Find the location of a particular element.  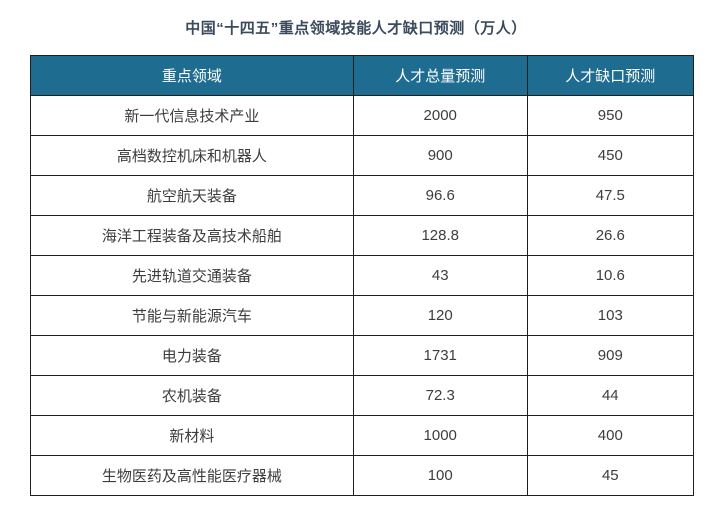

cell-key-area: 节能与新能源汽车 is located at coordinates (192, 315).